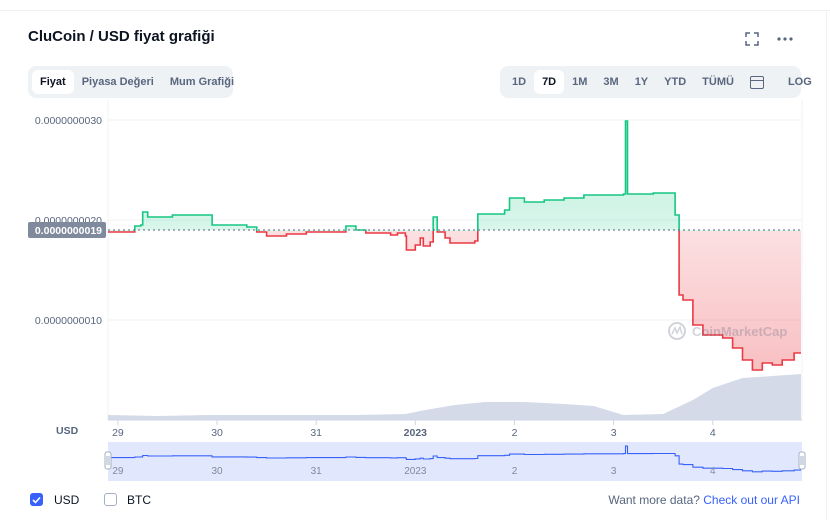 The width and height of the screenshot is (830, 520). Describe the element at coordinates (118, 471) in the screenshot. I see `navigator-tick-label: 29` at that location.